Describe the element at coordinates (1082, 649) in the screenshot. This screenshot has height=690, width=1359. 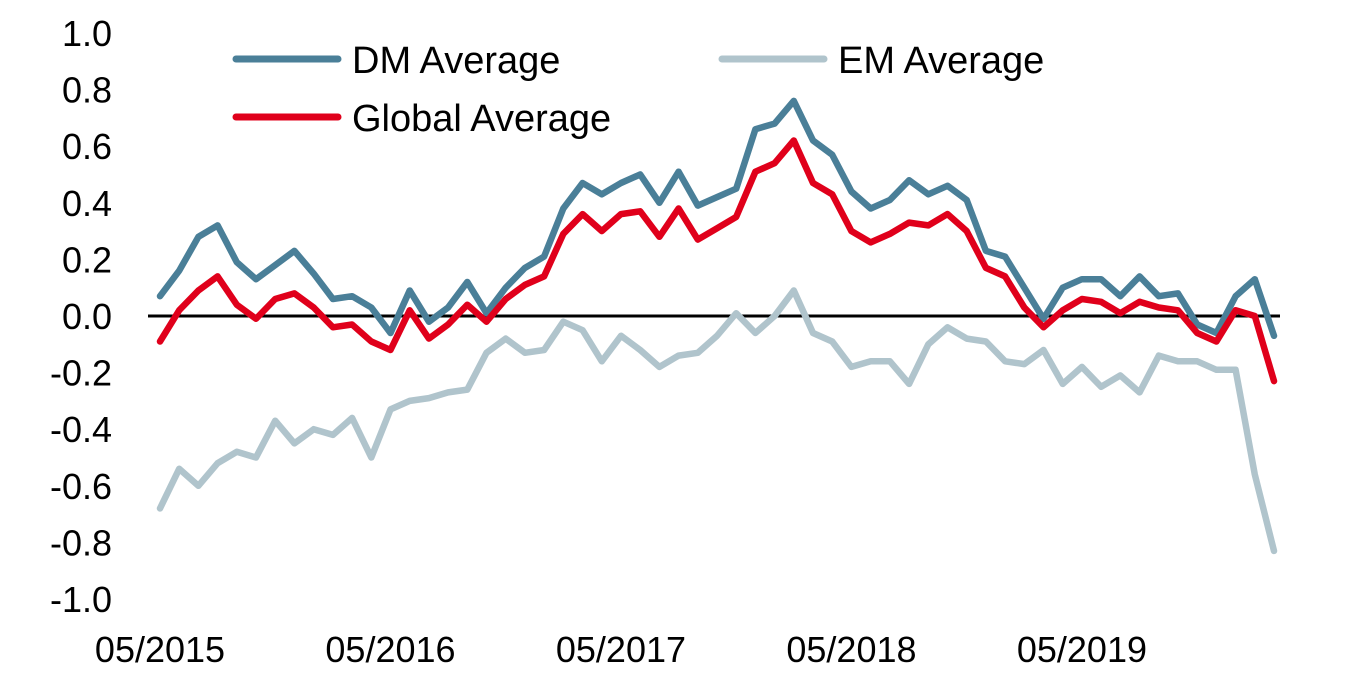
I see `x-tick-label: 05/2019` at that location.